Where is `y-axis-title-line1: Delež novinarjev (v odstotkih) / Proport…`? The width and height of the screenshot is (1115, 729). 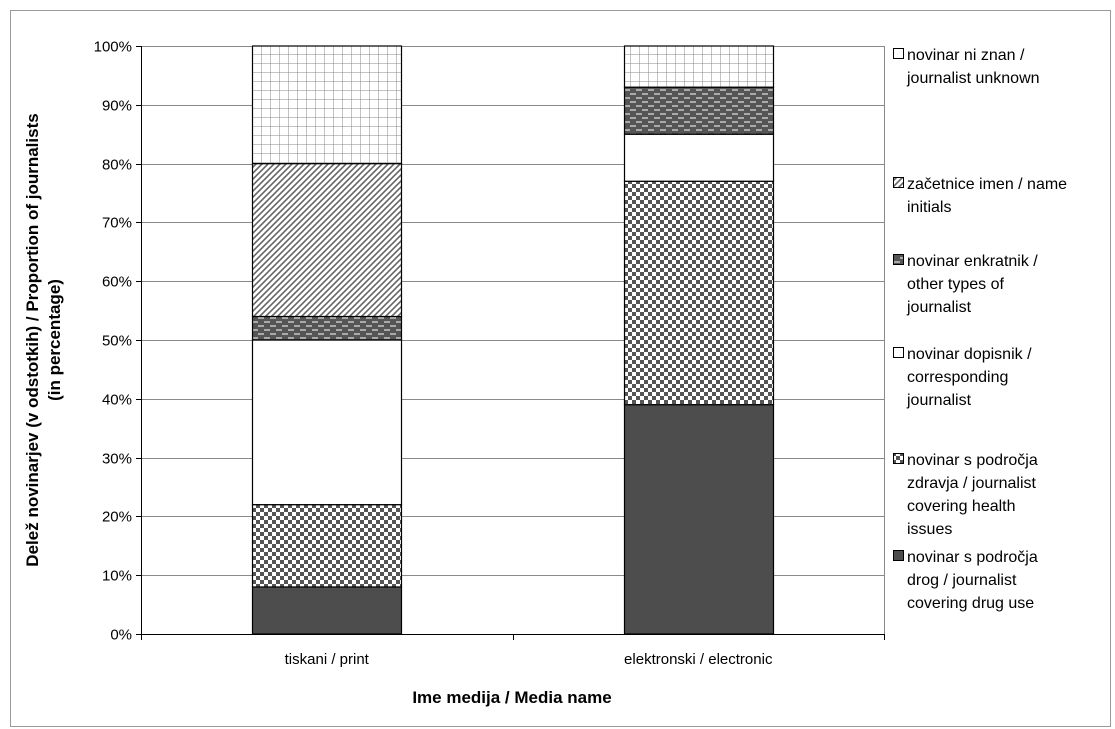 y-axis-title-line1: Delež novinarjev (v odstotkih) / Proport… is located at coordinates (32, 339).